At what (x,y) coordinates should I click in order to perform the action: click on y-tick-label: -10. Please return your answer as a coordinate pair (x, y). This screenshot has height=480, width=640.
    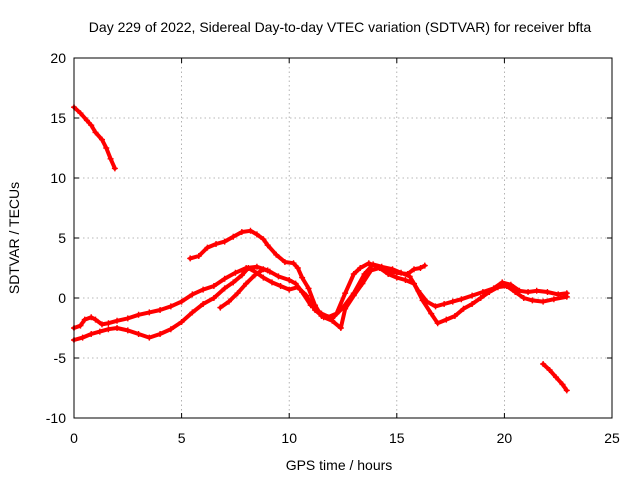
    Looking at the image, I should click on (56, 418).